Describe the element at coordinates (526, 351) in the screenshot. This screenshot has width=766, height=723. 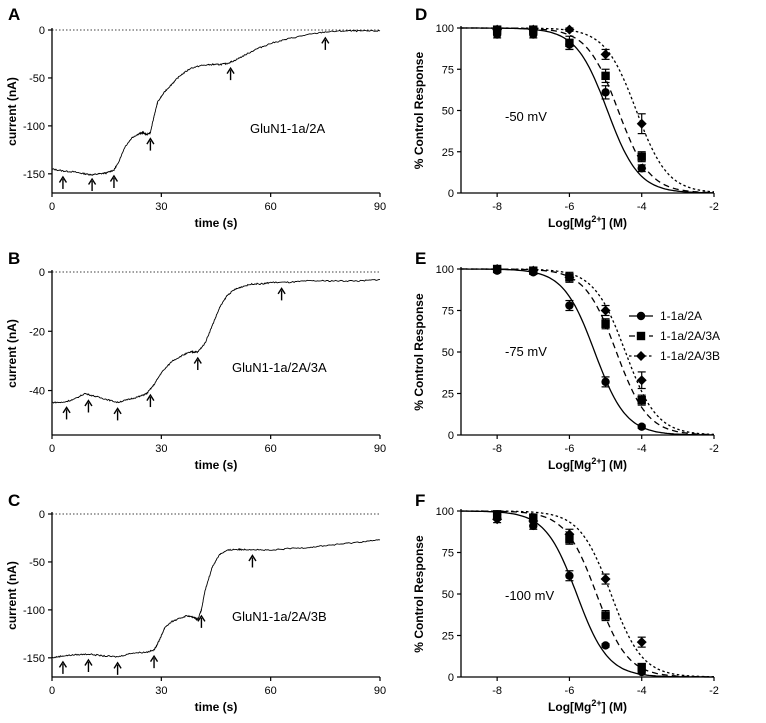
I see `annotation-label: -75 mV` at that location.